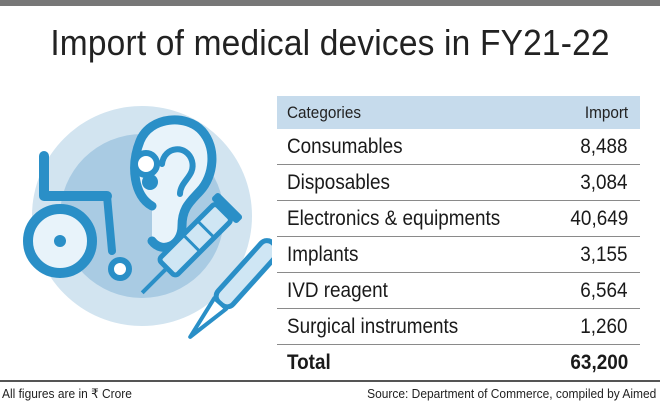  I want to click on import-value-cell: 1,260, so click(594, 326).